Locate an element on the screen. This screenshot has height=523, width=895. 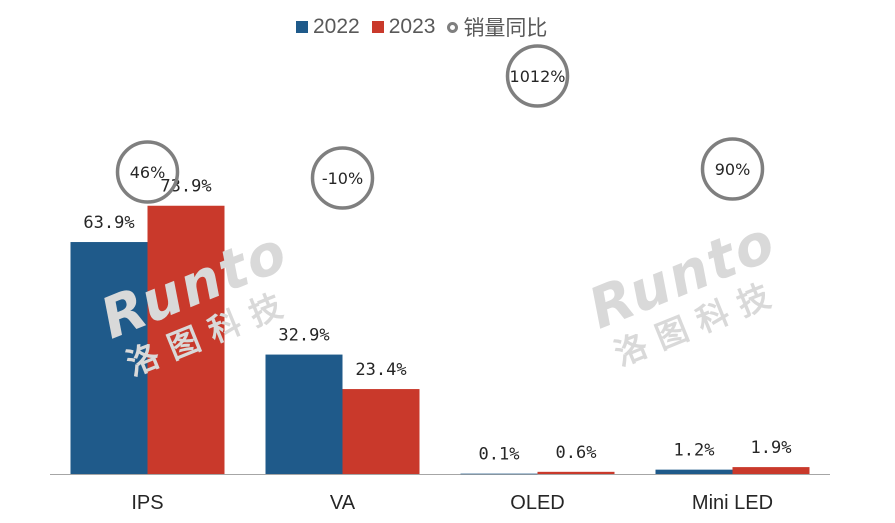
yoy-label-1: -10% is located at coordinates (342, 178).